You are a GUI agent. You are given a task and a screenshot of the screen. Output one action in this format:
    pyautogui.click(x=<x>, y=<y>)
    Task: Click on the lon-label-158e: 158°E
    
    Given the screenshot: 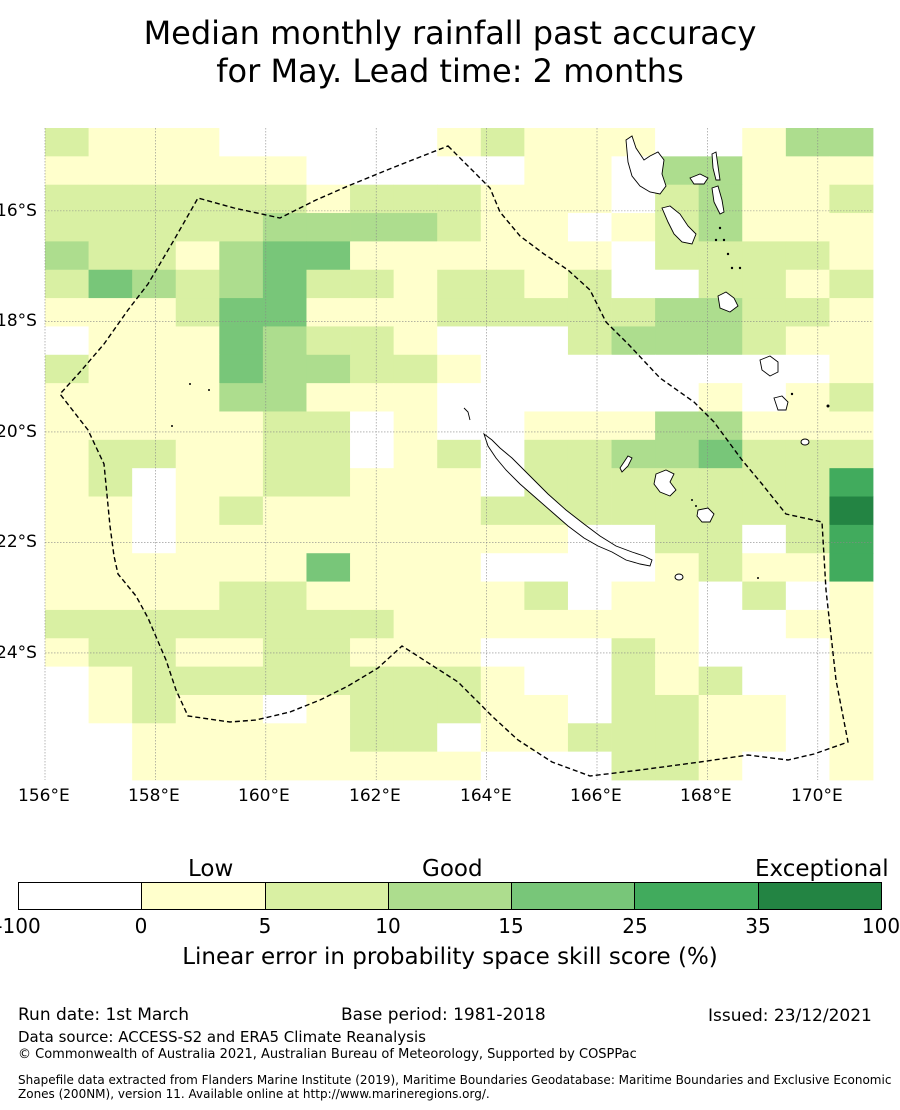 What is the action you would take?
    pyautogui.click(x=154, y=796)
    